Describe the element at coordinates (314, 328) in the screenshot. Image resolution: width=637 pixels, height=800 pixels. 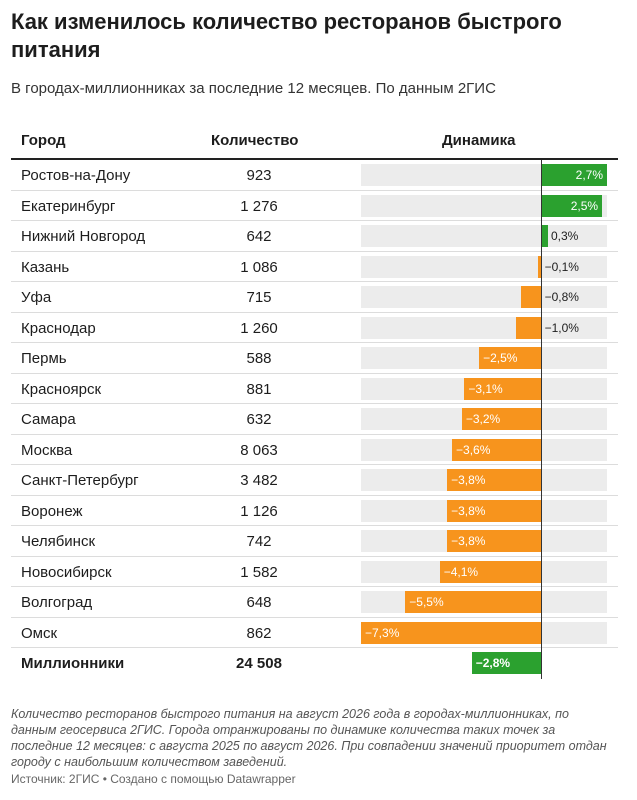
I see `table-row: Краснодар 1 260 −1,0%` at that location.